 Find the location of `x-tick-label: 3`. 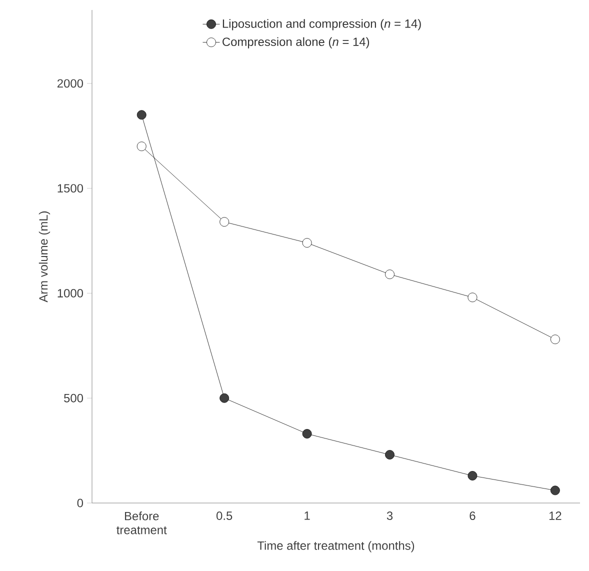

x-tick-label: 3 is located at coordinates (389, 516).